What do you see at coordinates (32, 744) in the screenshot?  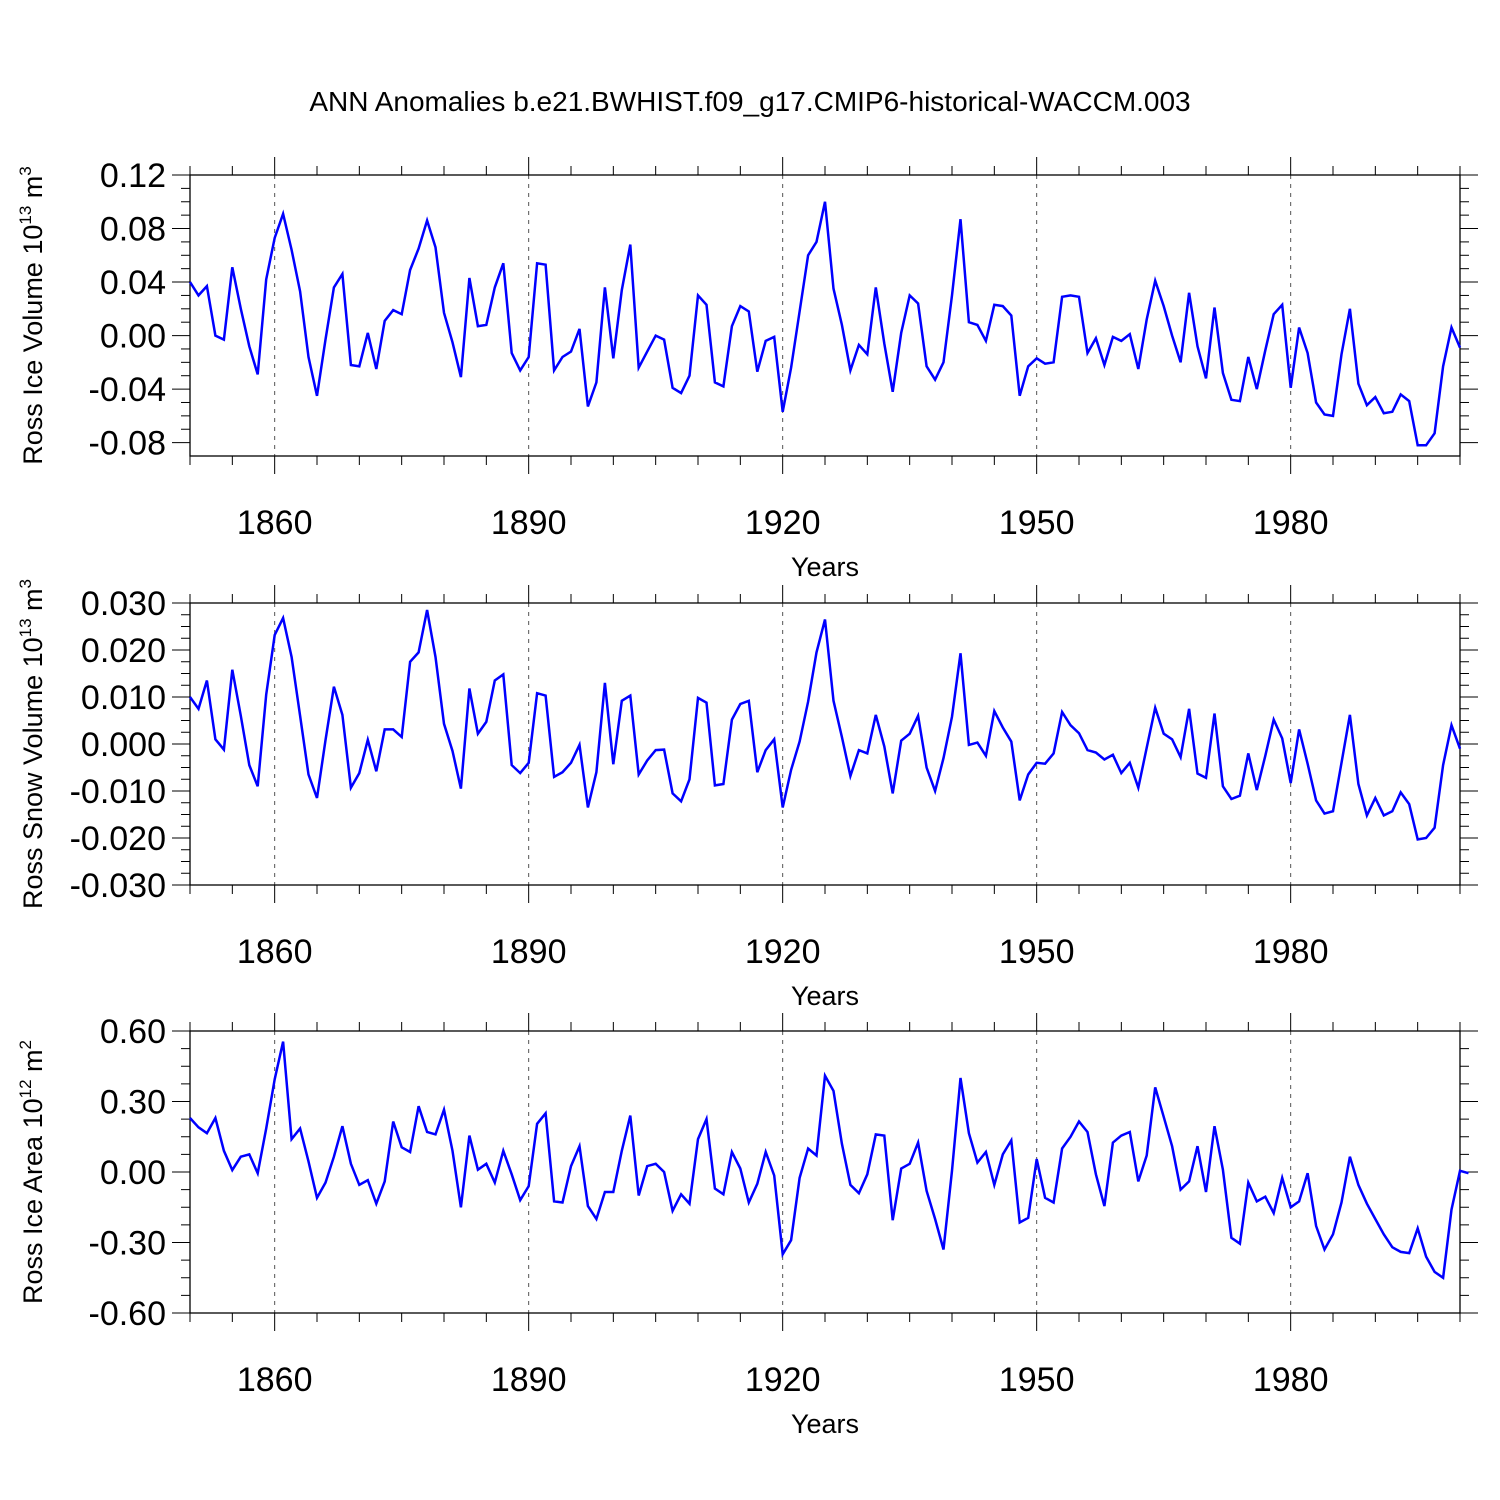 I see `y-axis-title: Ross Snow Volume 1013 m3` at bounding box center [32, 744].